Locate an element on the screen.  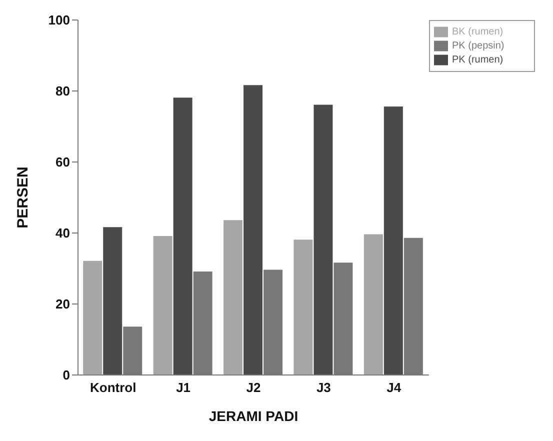
x-tick-label: Kontrol is located at coordinates (113, 388).